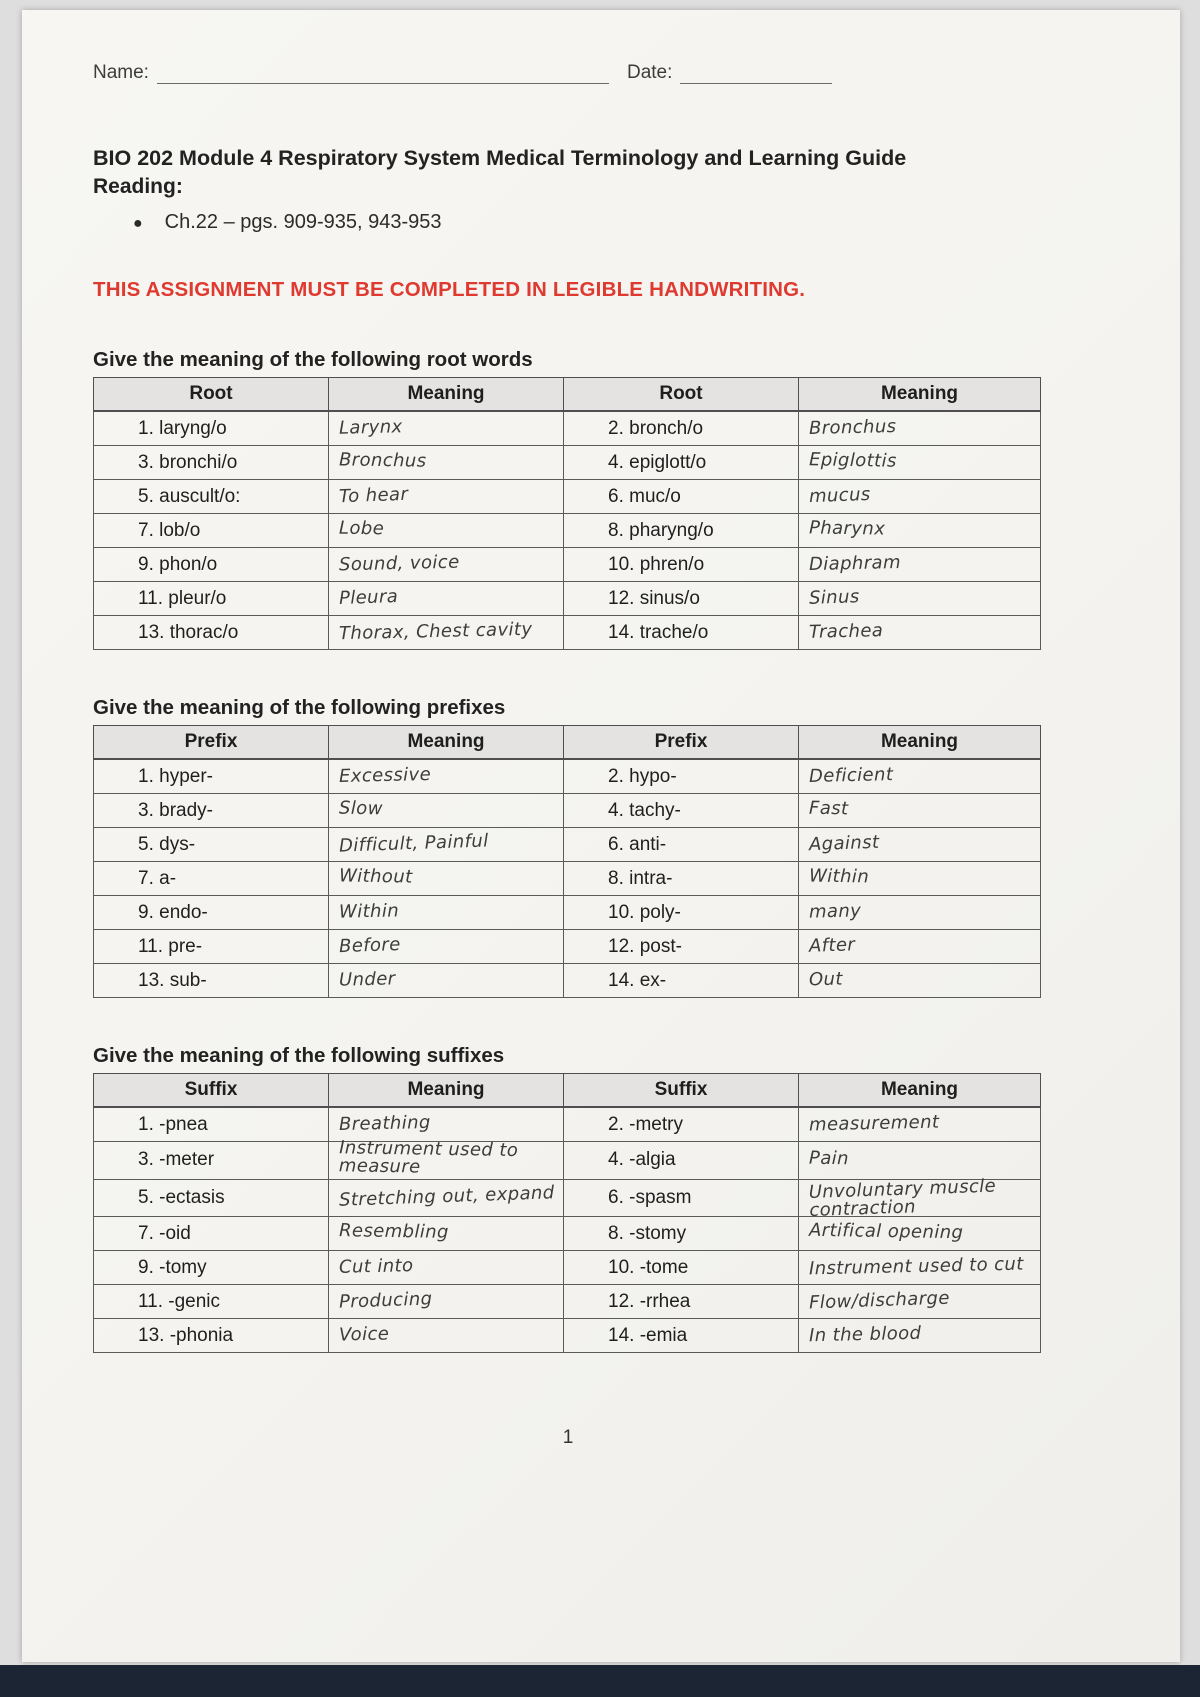 Image resolution: width=1200 pixels, height=1697 pixels. What do you see at coordinates (865, 1334) in the screenshot?
I see `handwritten-answer: In the blood` at bounding box center [865, 1334].